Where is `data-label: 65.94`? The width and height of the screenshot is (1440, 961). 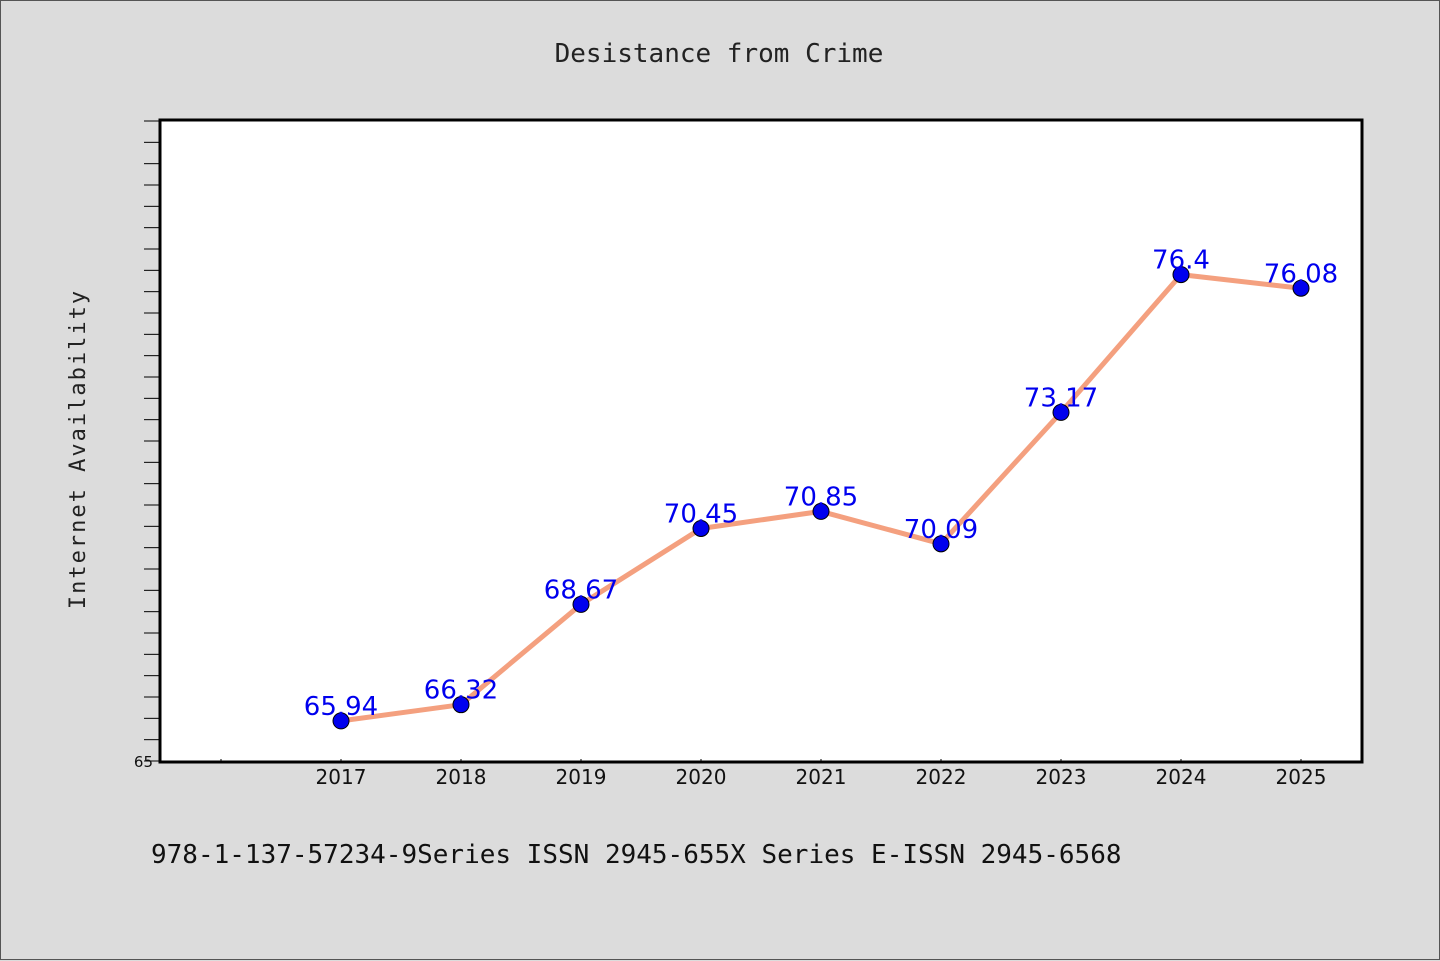
data-label: 65.94 is located at coordinates (341, 707).